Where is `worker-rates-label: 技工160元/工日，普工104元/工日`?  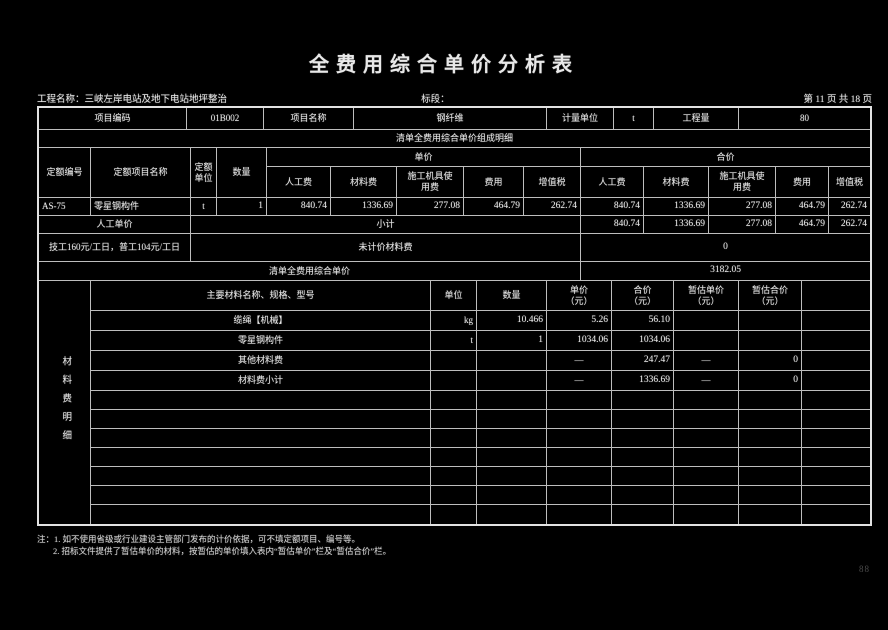
worker-rates-label: 技工160元/工日，普工104元/工日 is located at coordinates (115, 247).